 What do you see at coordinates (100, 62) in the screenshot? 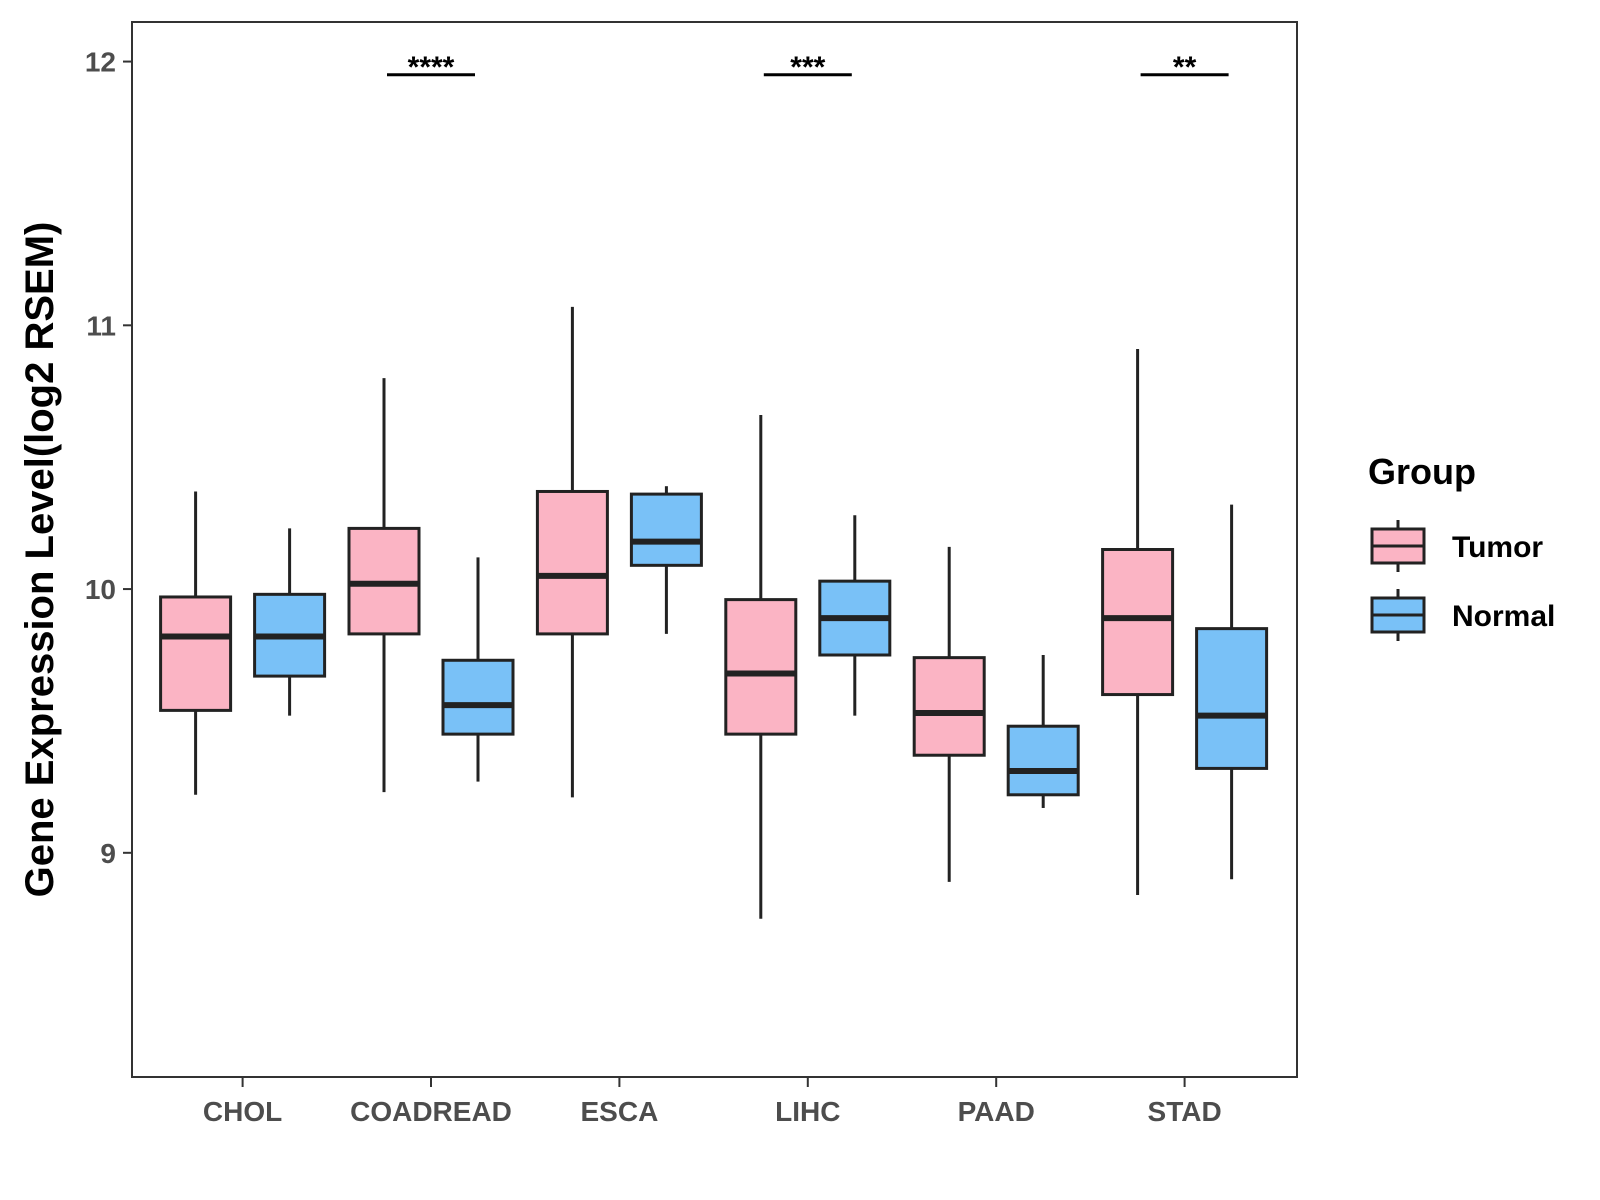
I see `y-tick-label: 12` at bounding box center [100, 62].